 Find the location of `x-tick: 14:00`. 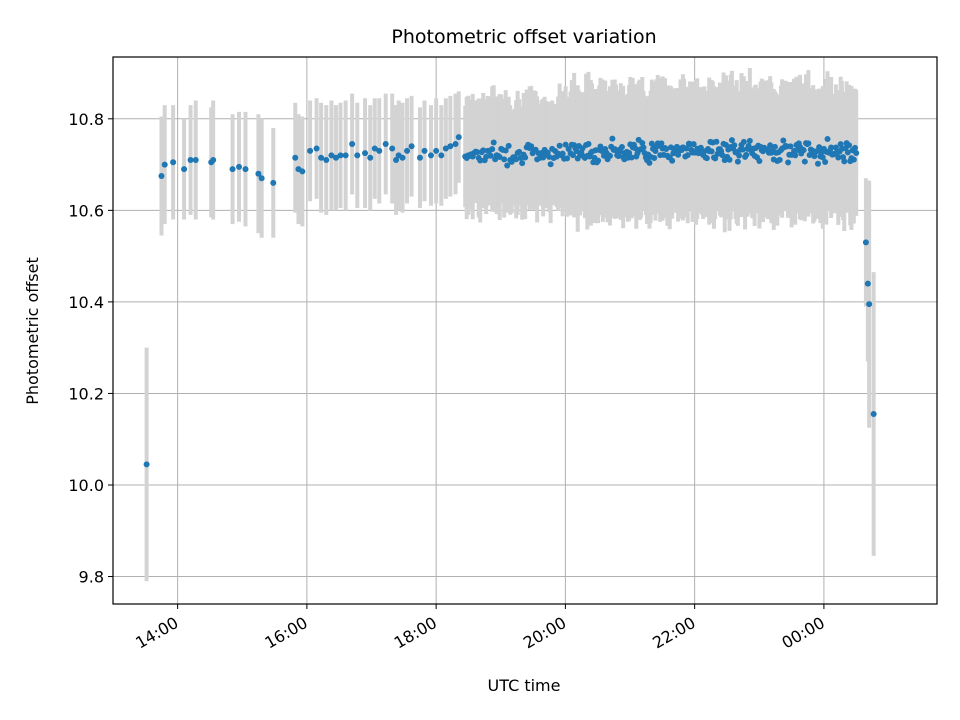

x-tick: 14:00 is located at coordinates (157, 628).